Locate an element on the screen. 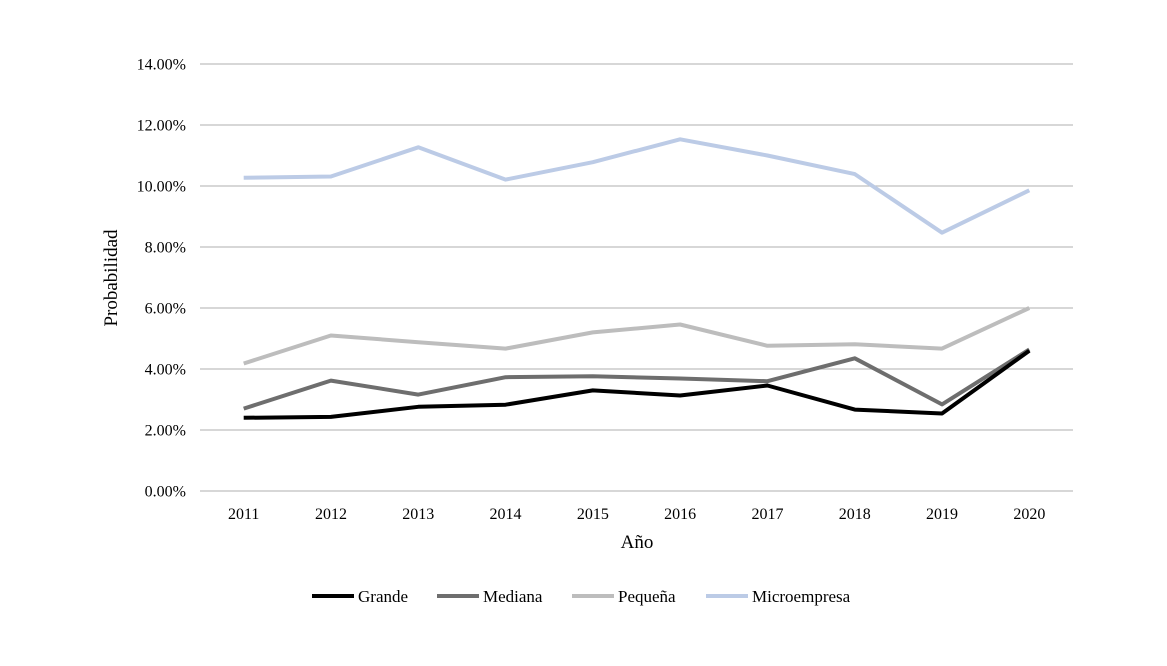 This screenshot has height=666, width=1167. y-tick-label: 14.00% is located at coordinates (161, 65).